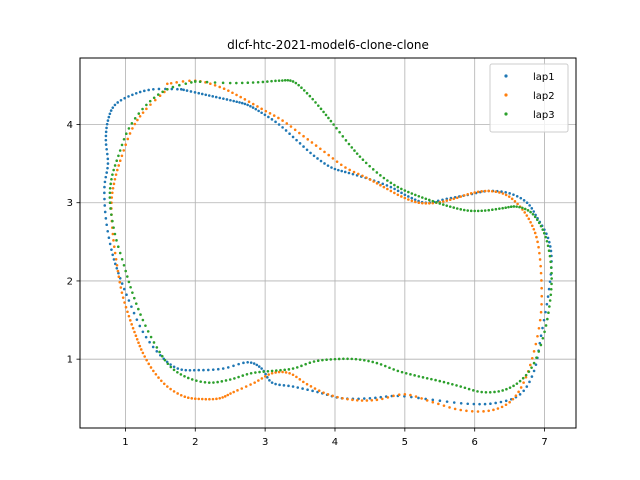 This screenshot has height=480, width=640. I want to click on legend-marker-lap3, so click(506, 114).